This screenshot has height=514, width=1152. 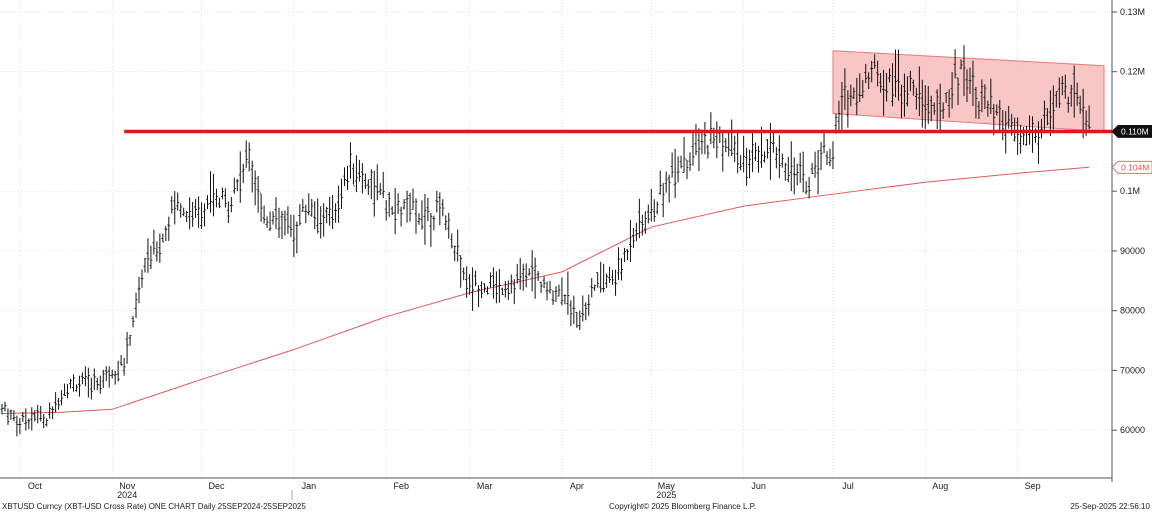 What do you see at coordinates (1128, 221) in the screenshot?
I see `y-axis-ticks: 0.13M 0.12M 0.1M 90000 80000 70000 60000` at bounding box center [1128, 221].